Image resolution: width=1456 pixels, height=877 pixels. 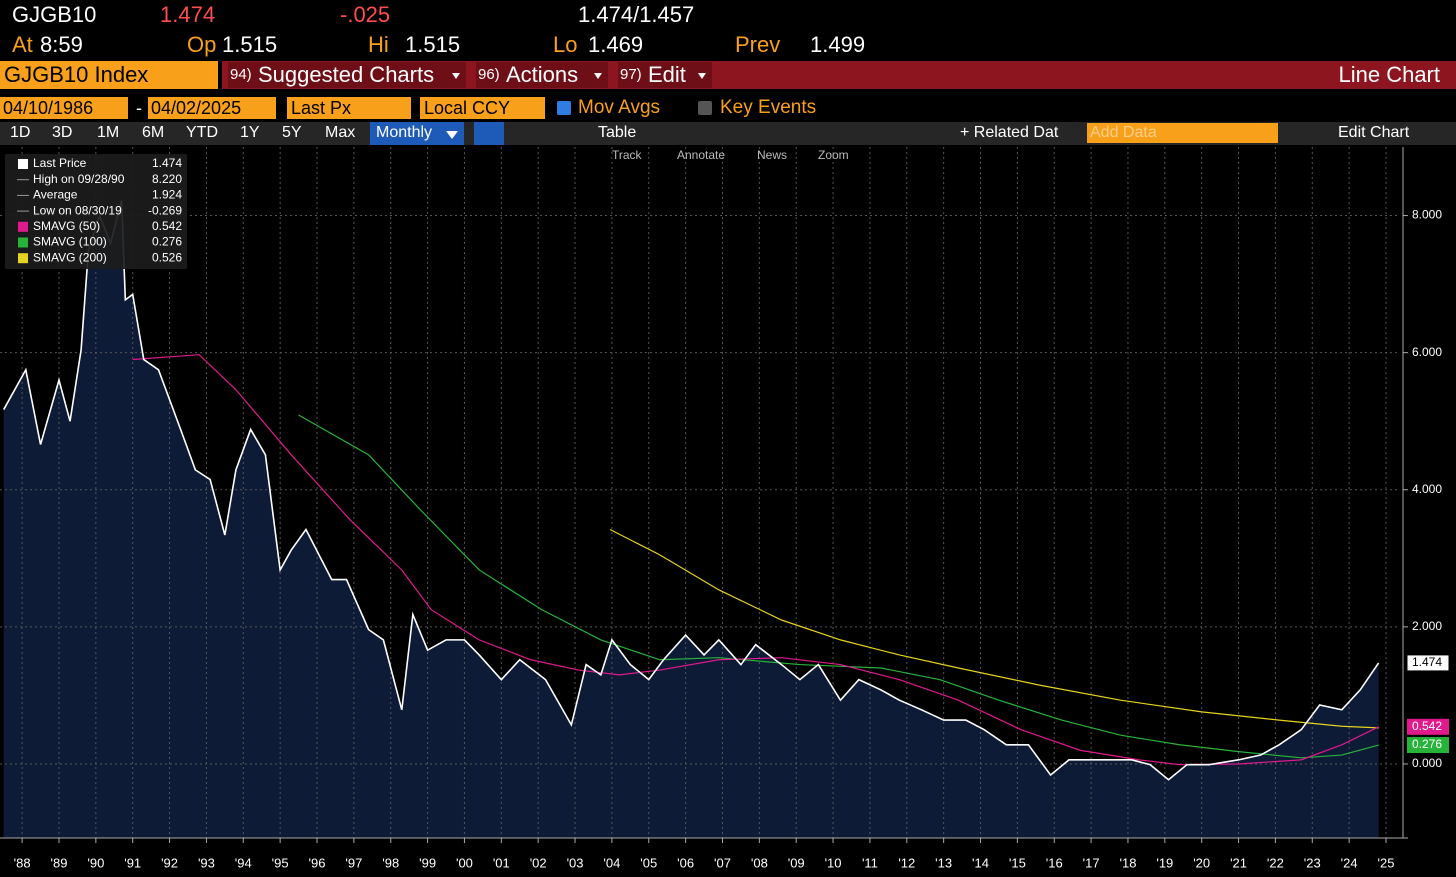 What do you see at coordinates (619, 107) in the screenshot?
I see `mov-avgs: Mov Avgs` at bounding box center [619, 107].